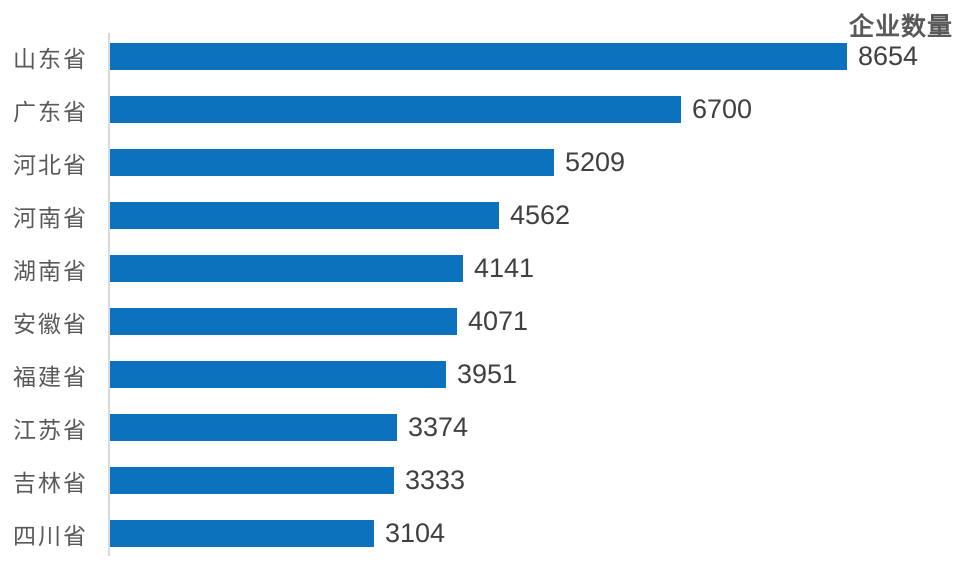 The image size is (959, 580). Describe the element at coordinates (540, 215) in the screenshot. I see `value-label: 4562` at that location.